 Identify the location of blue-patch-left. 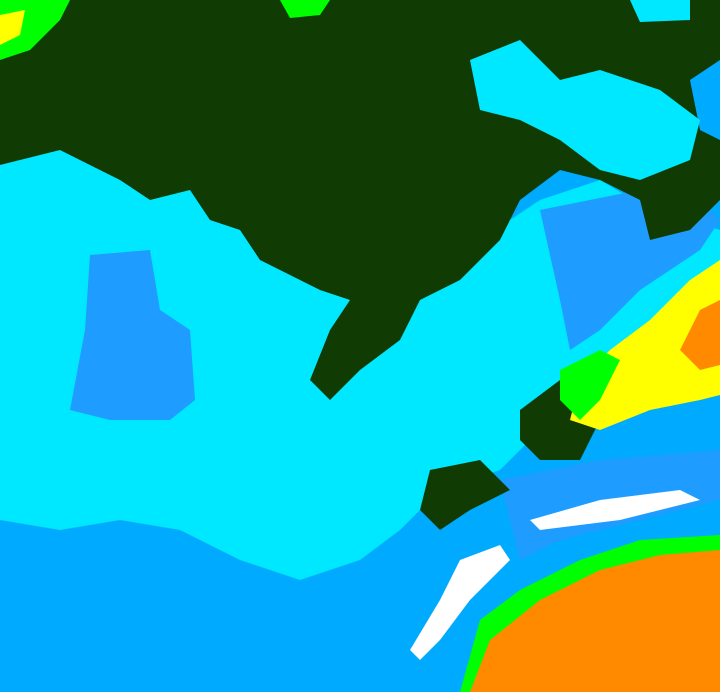
(132, 335).